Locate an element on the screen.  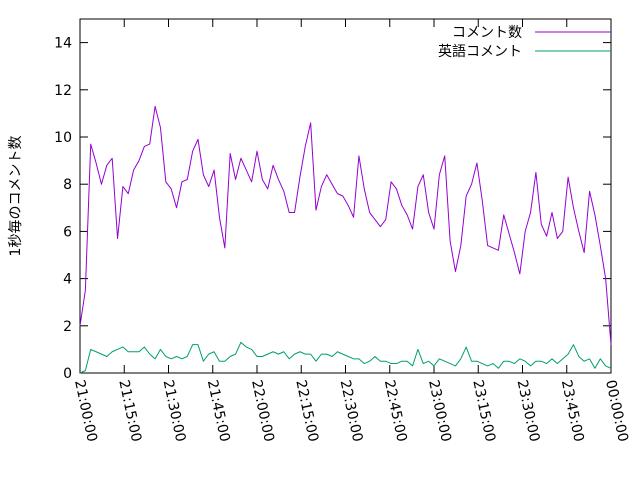
x-tick-label: 21:00:00 is located at coordinates (85, 411).